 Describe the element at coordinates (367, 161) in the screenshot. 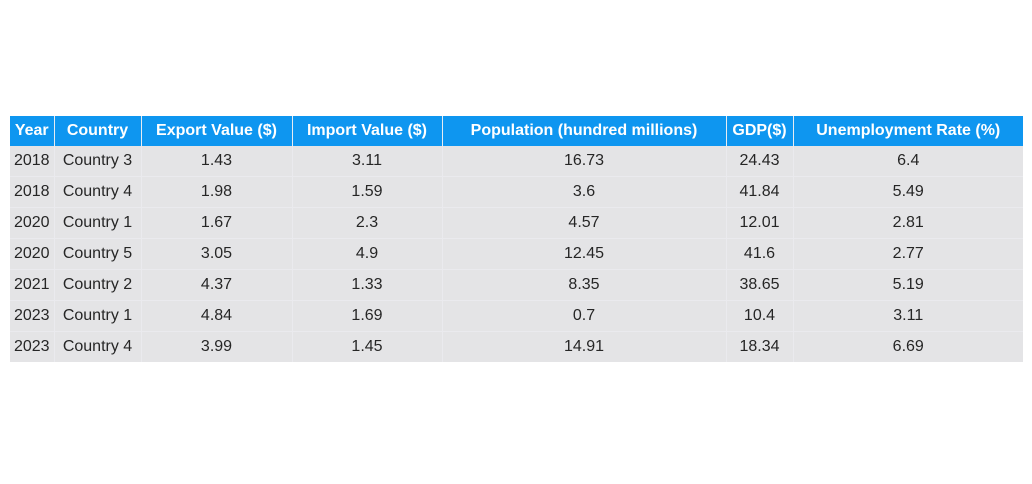

I see `table-cell-import-value: 3.11` at that location.